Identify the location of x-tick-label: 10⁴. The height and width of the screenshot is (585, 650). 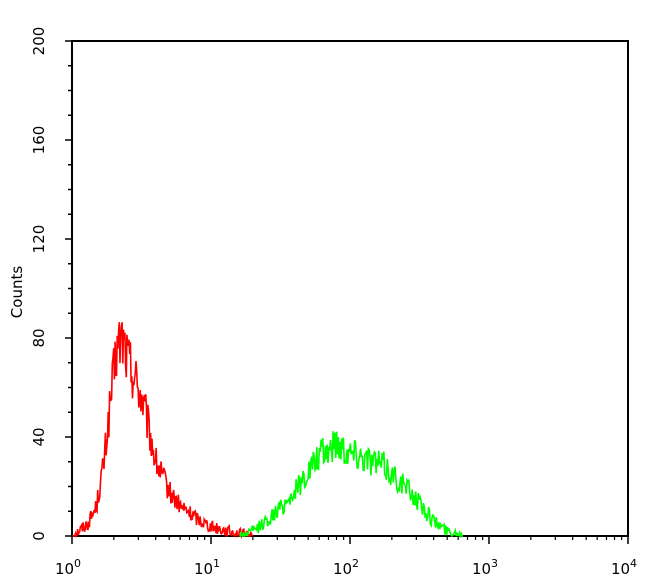
(624, 567).